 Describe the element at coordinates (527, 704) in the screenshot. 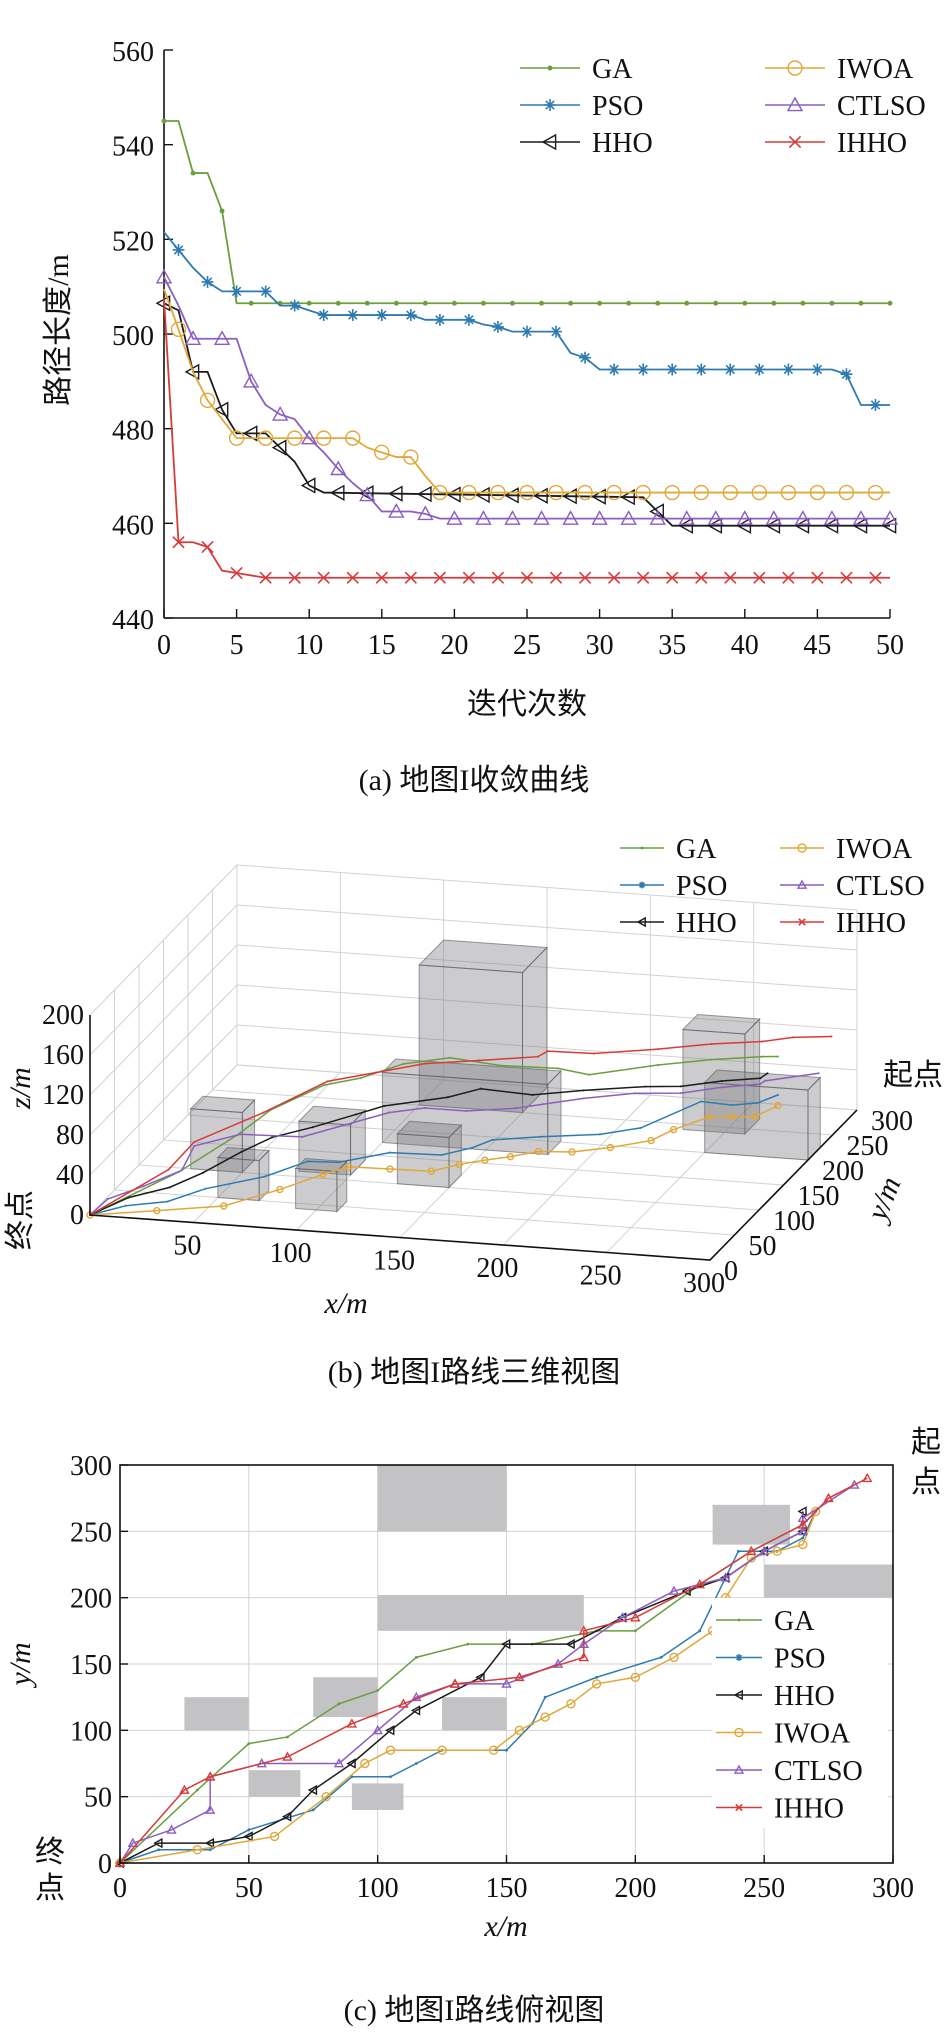

I see `chart-a-xlabel: 迭代次数` at that location.